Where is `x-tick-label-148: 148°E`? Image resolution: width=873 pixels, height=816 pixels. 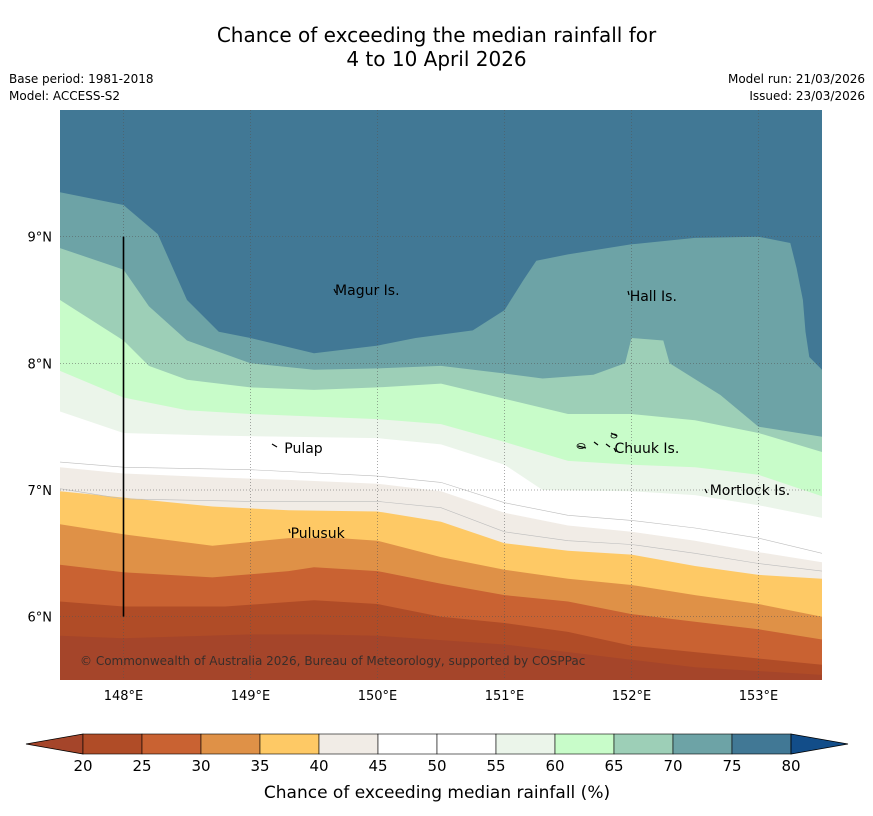 x-tick-label-148: 148°E is located at coordinates (124, 696).